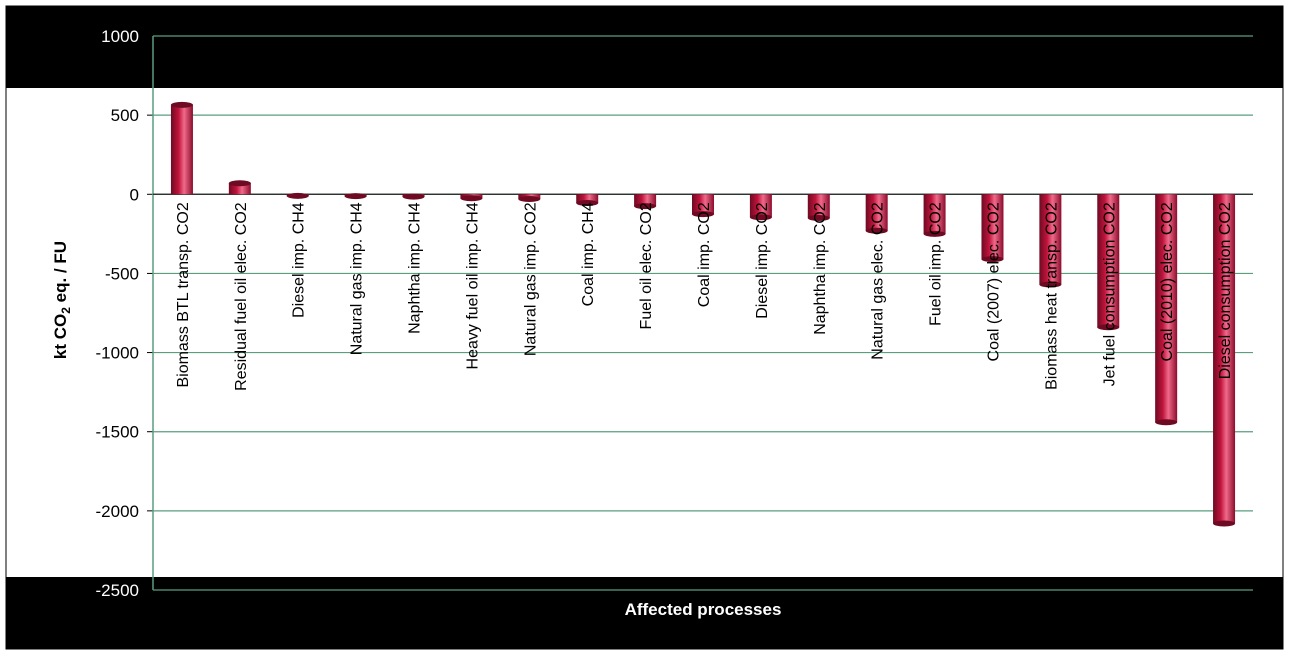 This screenshot has height=657, width=1289. I want to click on y-tick-label: -1500, so click(117, 432).